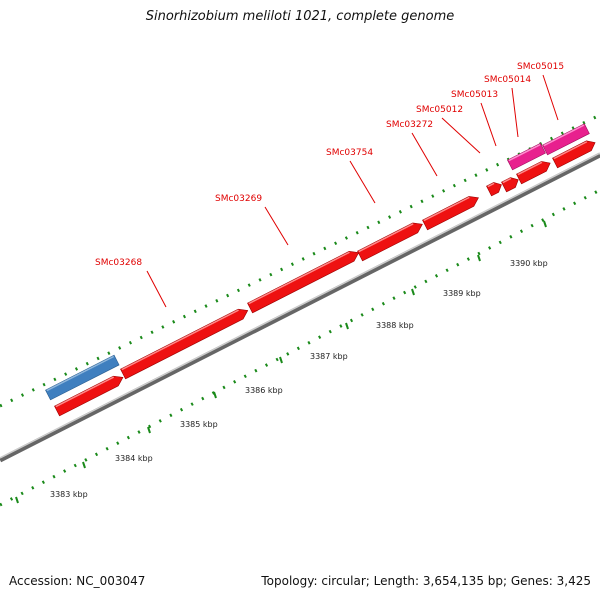  What do you see at coordinates (349, 153) in the screenshot?
I see `gene-label-smc03754: SMc03754` at bounding box center [349, 153].